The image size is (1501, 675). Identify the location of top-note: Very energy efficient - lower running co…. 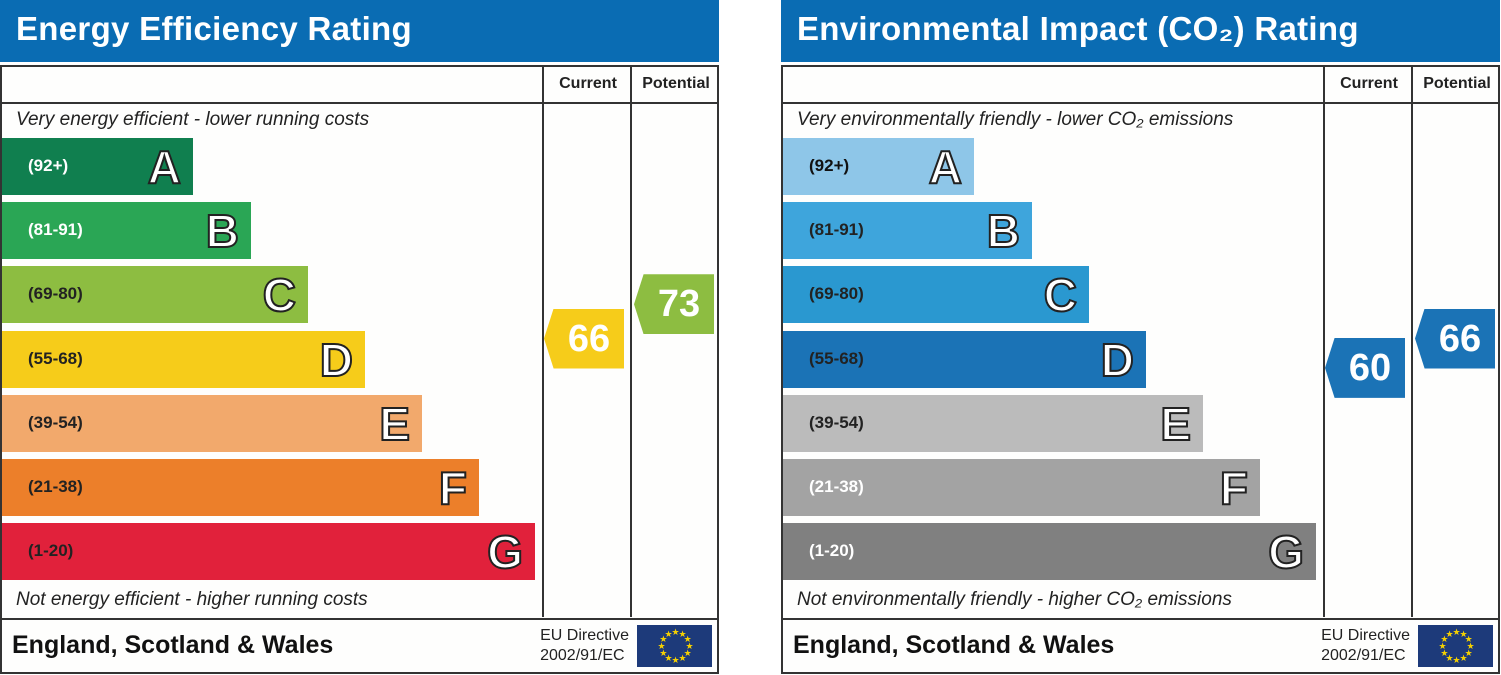
(193, 119).